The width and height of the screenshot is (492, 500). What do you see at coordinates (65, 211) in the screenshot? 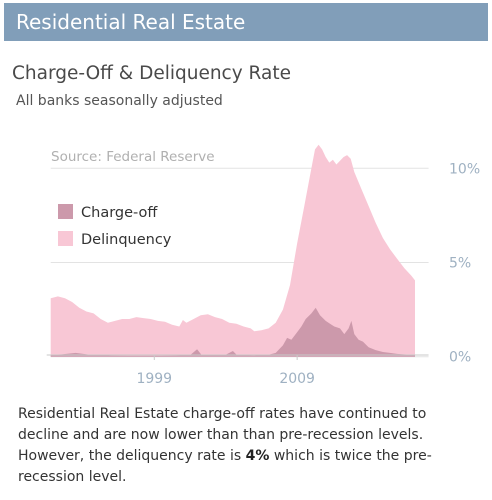
I see `legend-swatch-charge-off` at bounding box center [65, 211].